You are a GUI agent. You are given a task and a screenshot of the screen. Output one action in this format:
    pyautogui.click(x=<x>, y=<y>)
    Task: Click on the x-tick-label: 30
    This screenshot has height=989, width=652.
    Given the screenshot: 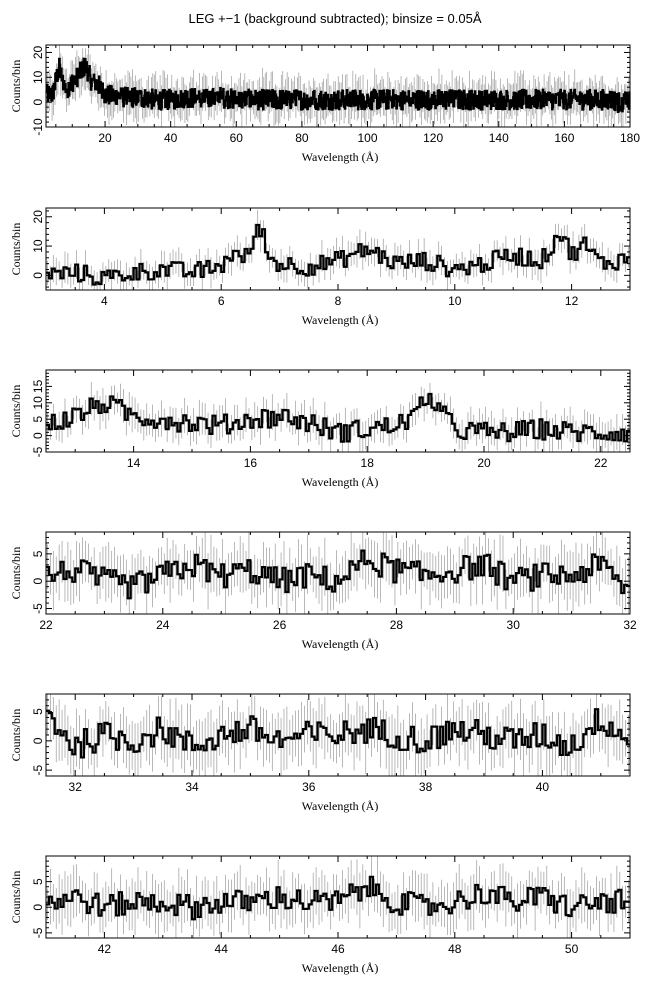 What is the action you would take?
    pyautogui.click(x=514, y=625)
    